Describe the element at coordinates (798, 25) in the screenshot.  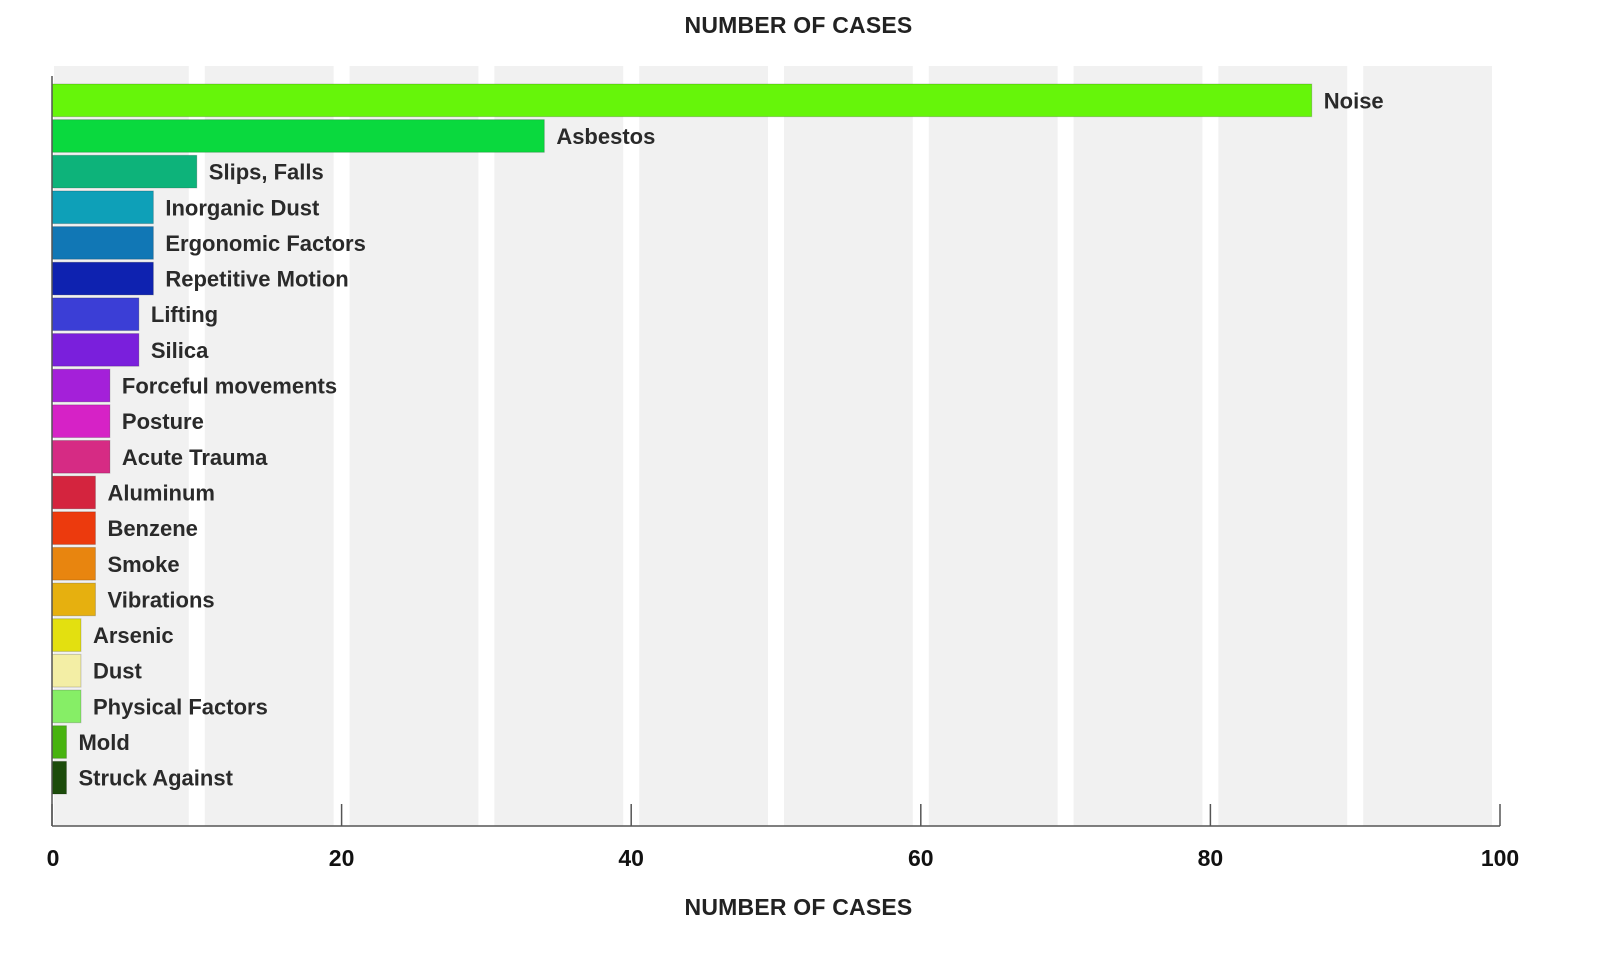
I see `chart-title: NUMBER OF CASES` at that location.